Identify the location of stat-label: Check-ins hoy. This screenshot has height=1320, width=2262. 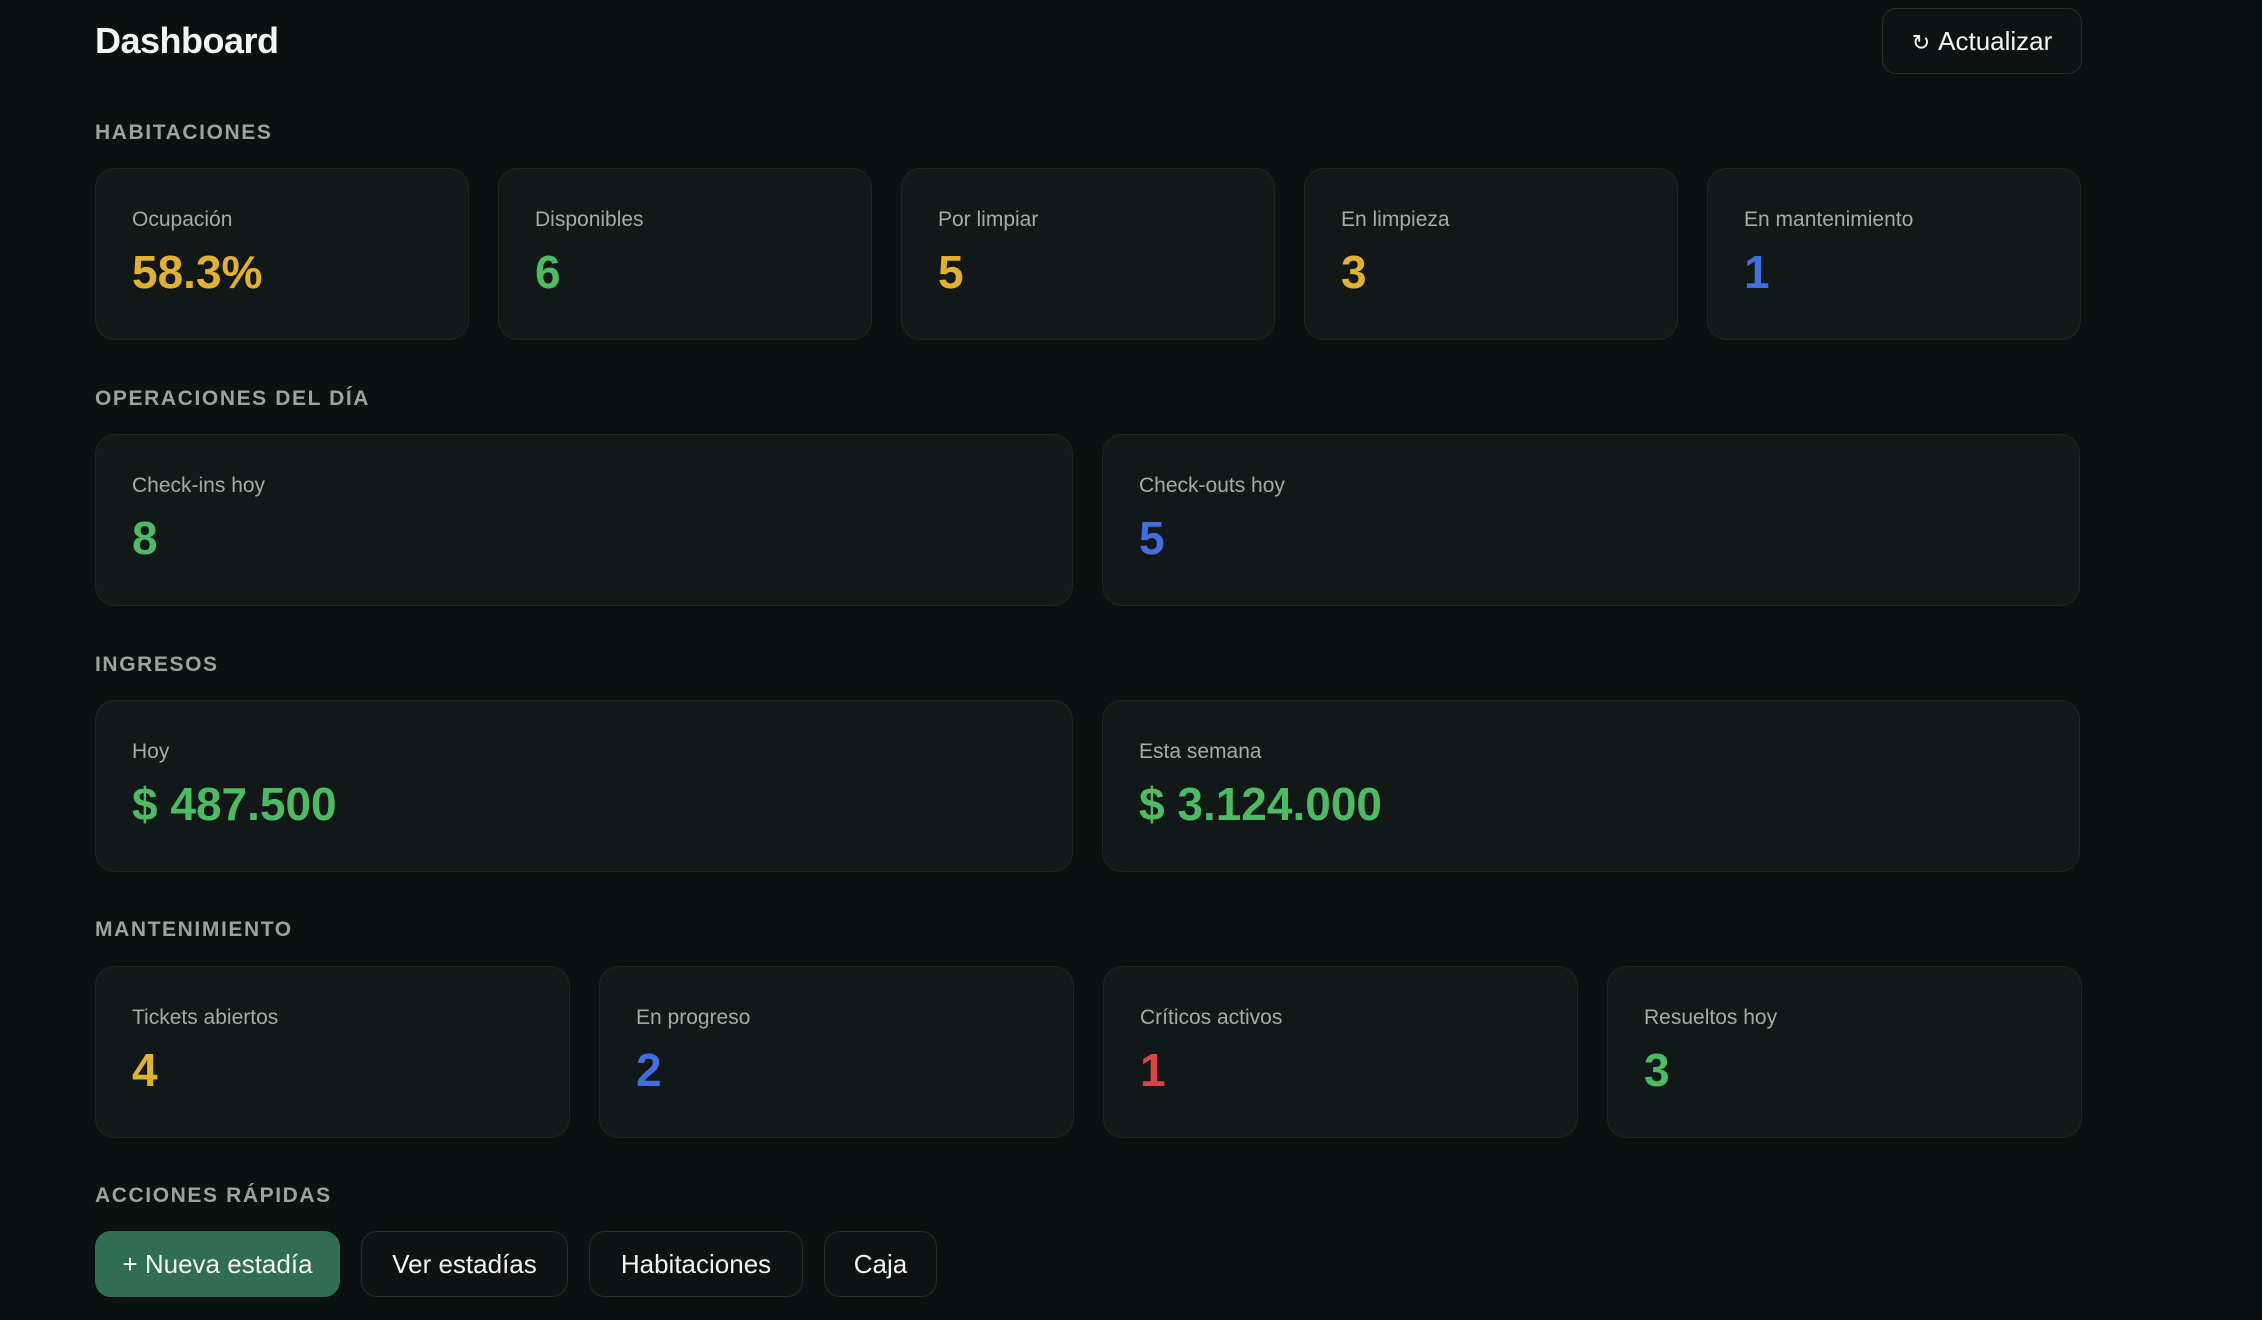
(199, 485).